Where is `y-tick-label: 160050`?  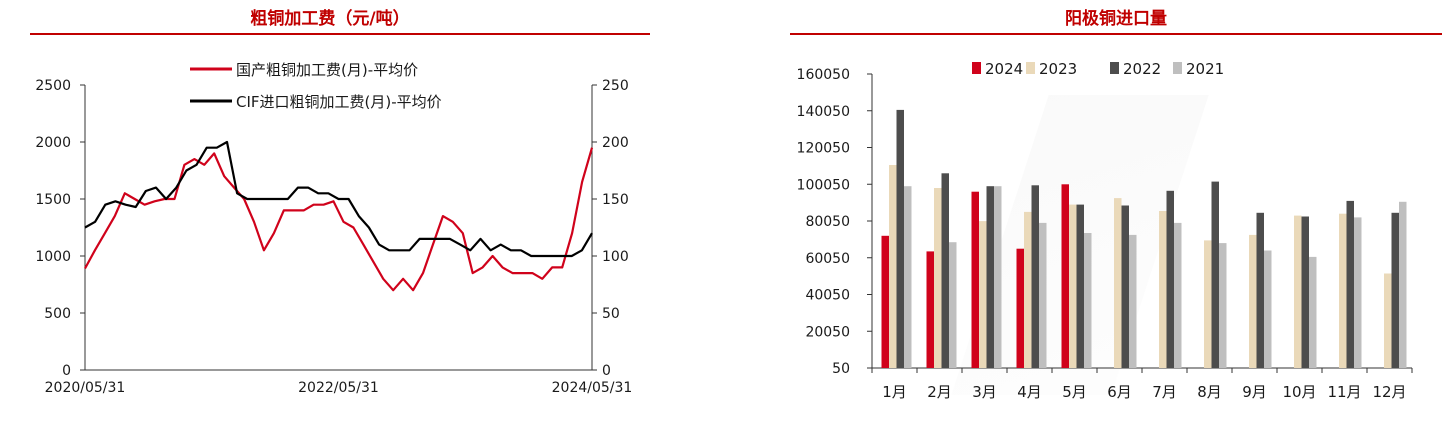
y-tick-label: 160050 is located at coordinates (823, 75).